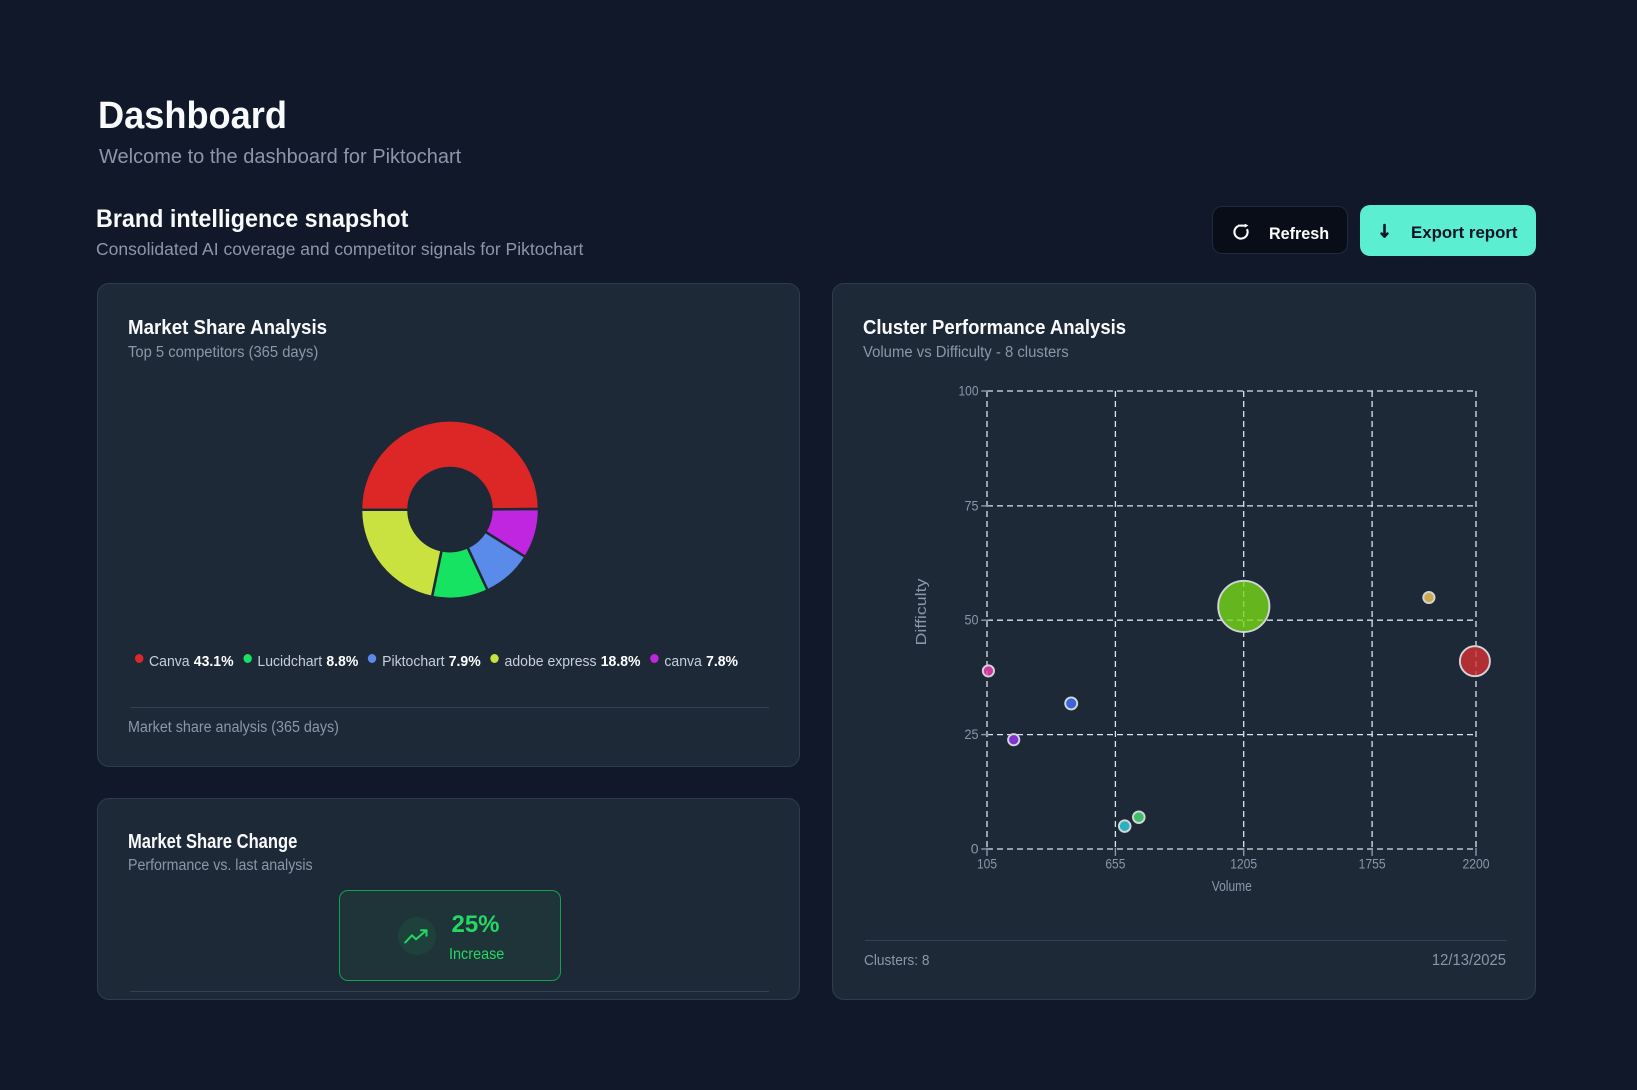 The height and width of the screenshot is (1090, 1637). I want to click on svg-text: 25, so click(972, 734).